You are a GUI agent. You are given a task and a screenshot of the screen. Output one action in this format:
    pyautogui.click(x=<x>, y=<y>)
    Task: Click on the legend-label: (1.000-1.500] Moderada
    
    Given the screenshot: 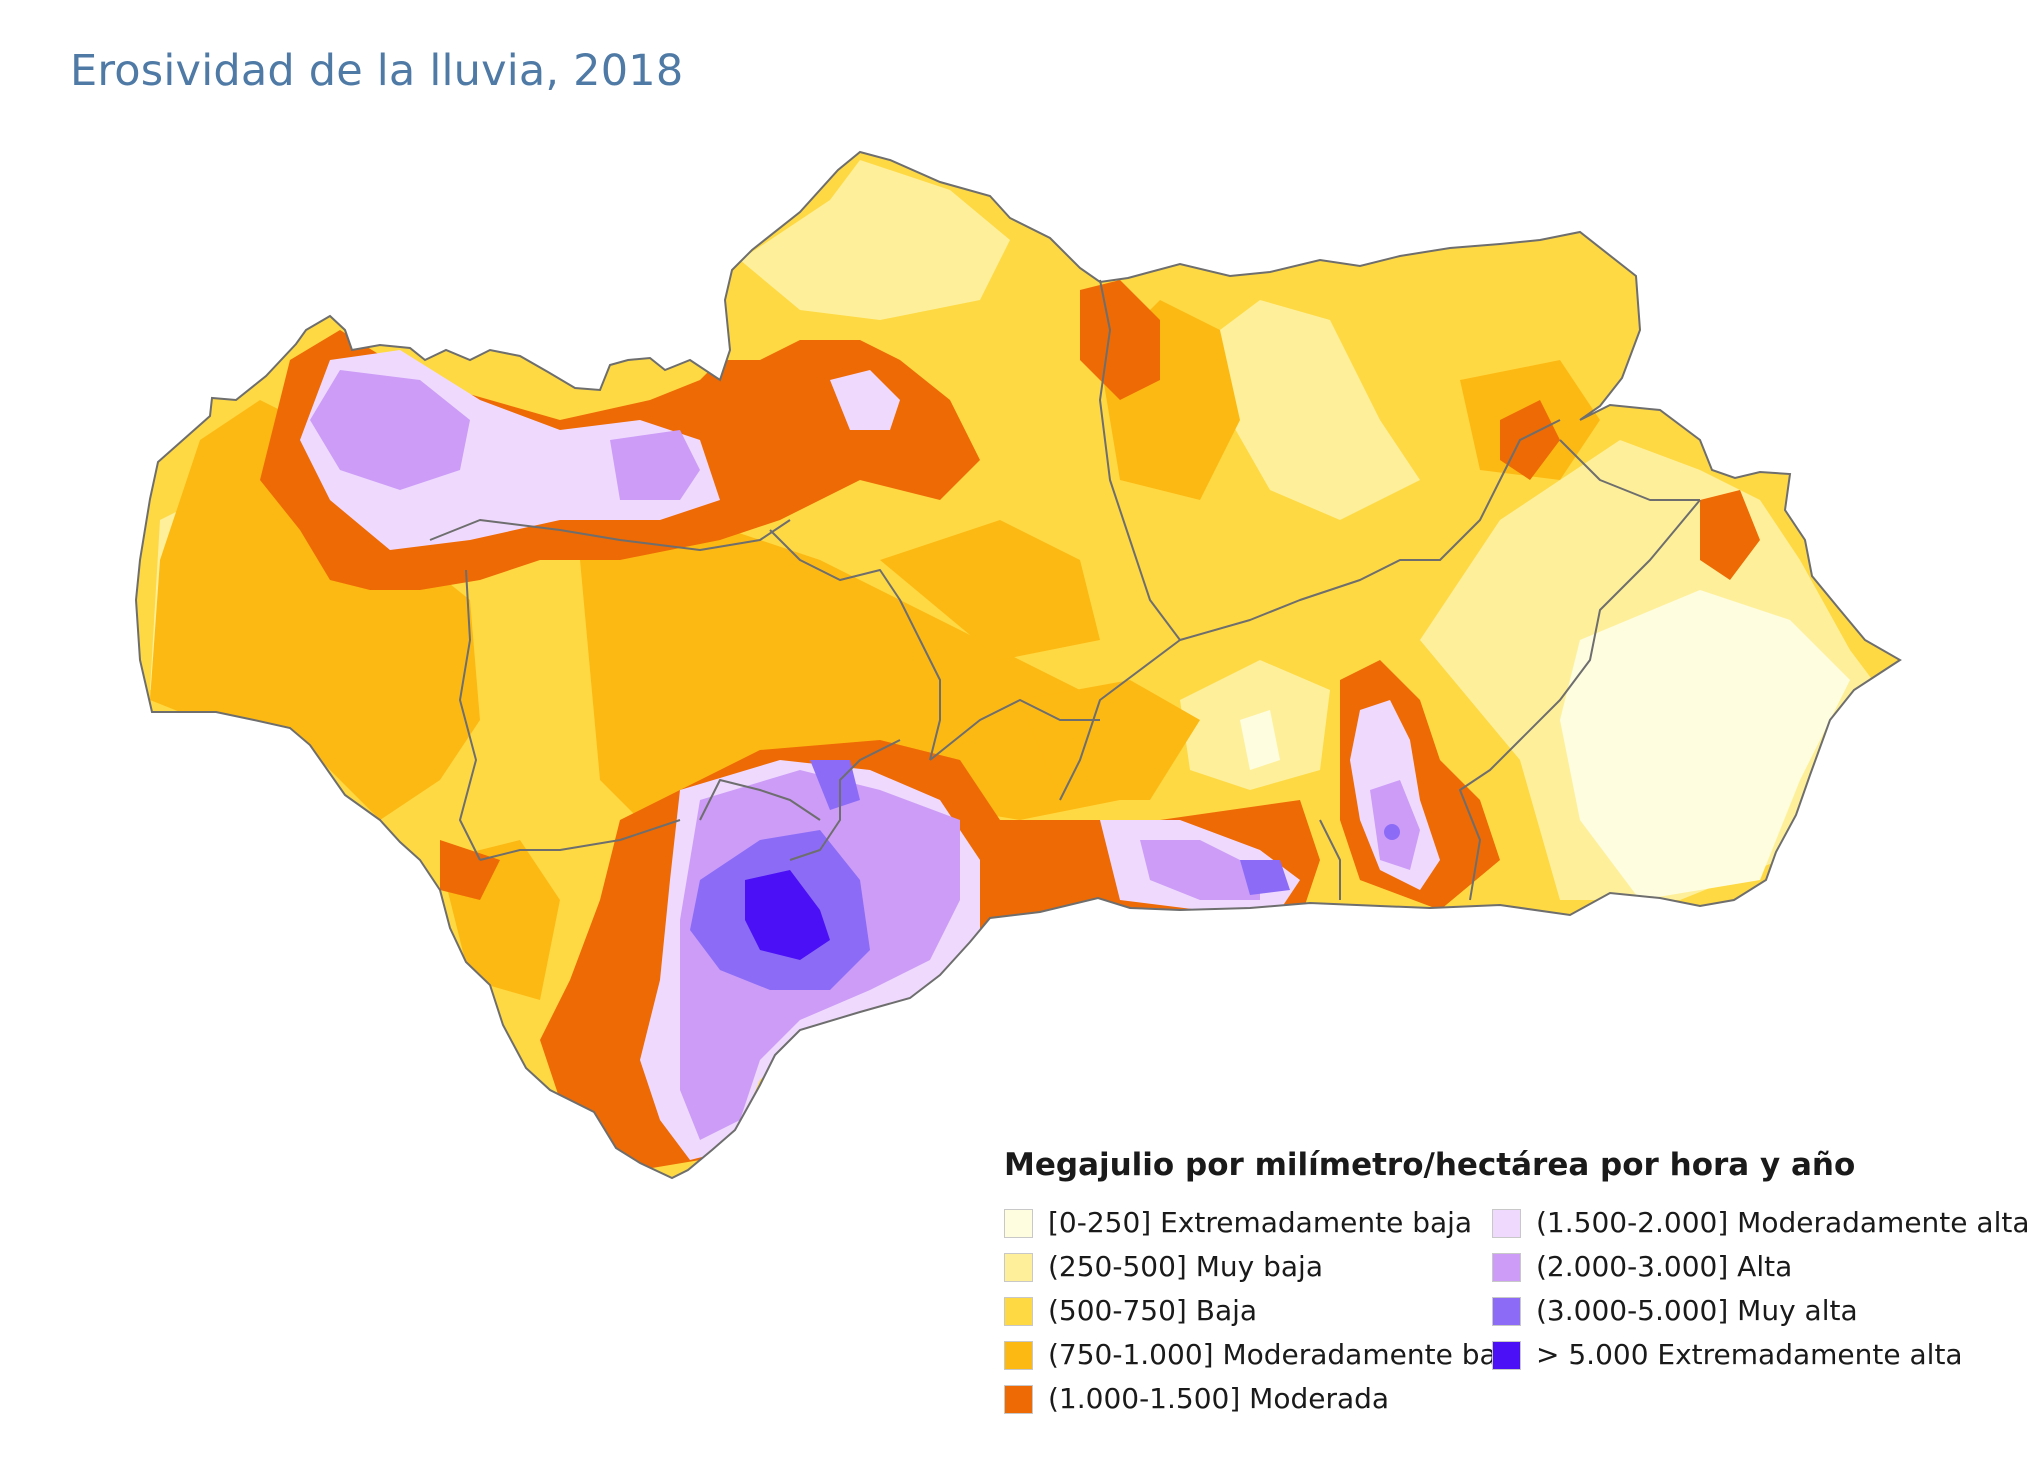 What is the action you would take?
    pyautogui.click(x=1219, y=1398)
    